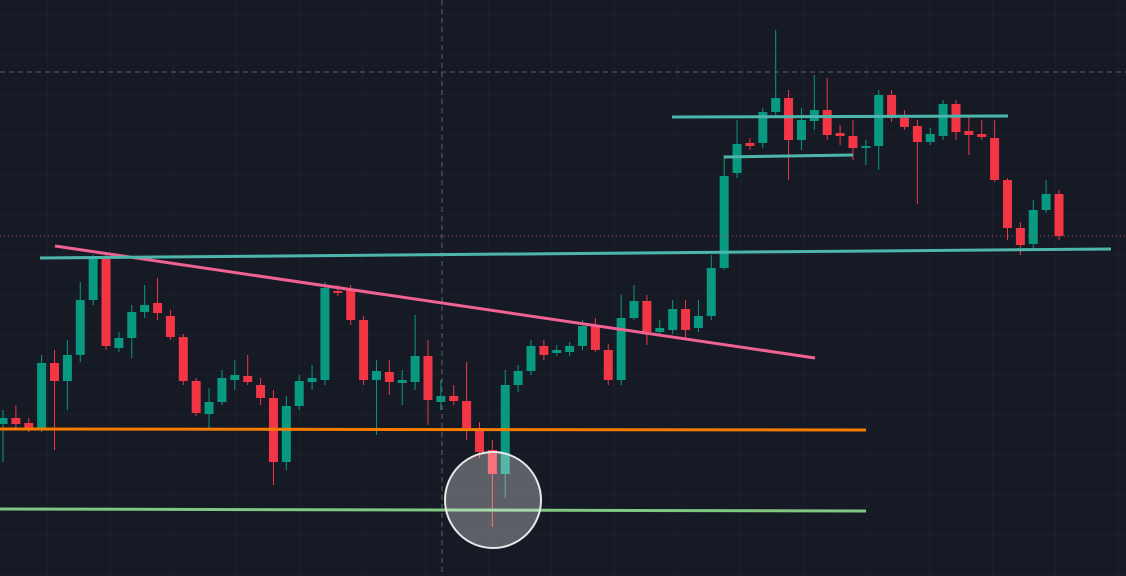  What do you see at coordinates (435, 302) in the screenshot?
I see `trendline-pink` at bounding box center [435, 302].